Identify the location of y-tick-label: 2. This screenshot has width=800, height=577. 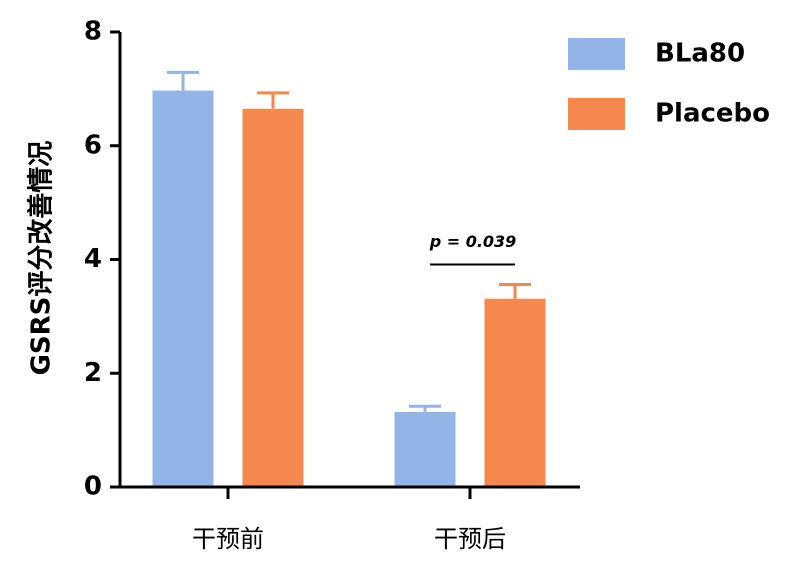
(93, 373).